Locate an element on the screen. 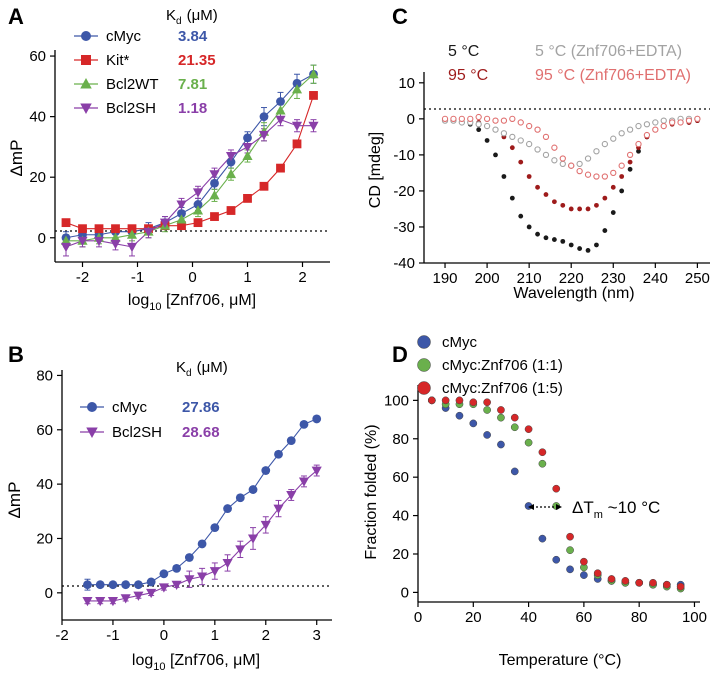  x-tick-label: 250 is located at coordinates (697, 278).